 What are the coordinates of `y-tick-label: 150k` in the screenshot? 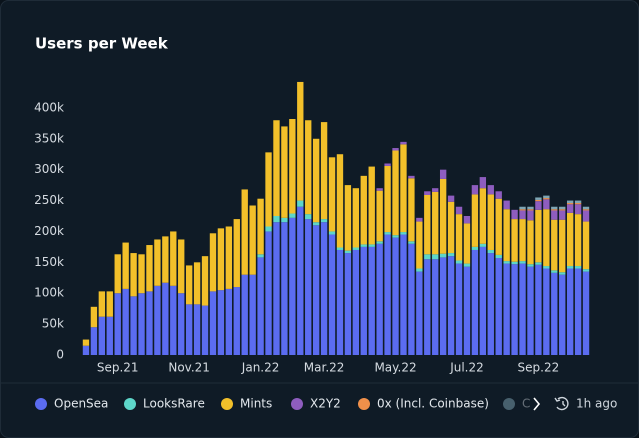 It's located at (49, 262).